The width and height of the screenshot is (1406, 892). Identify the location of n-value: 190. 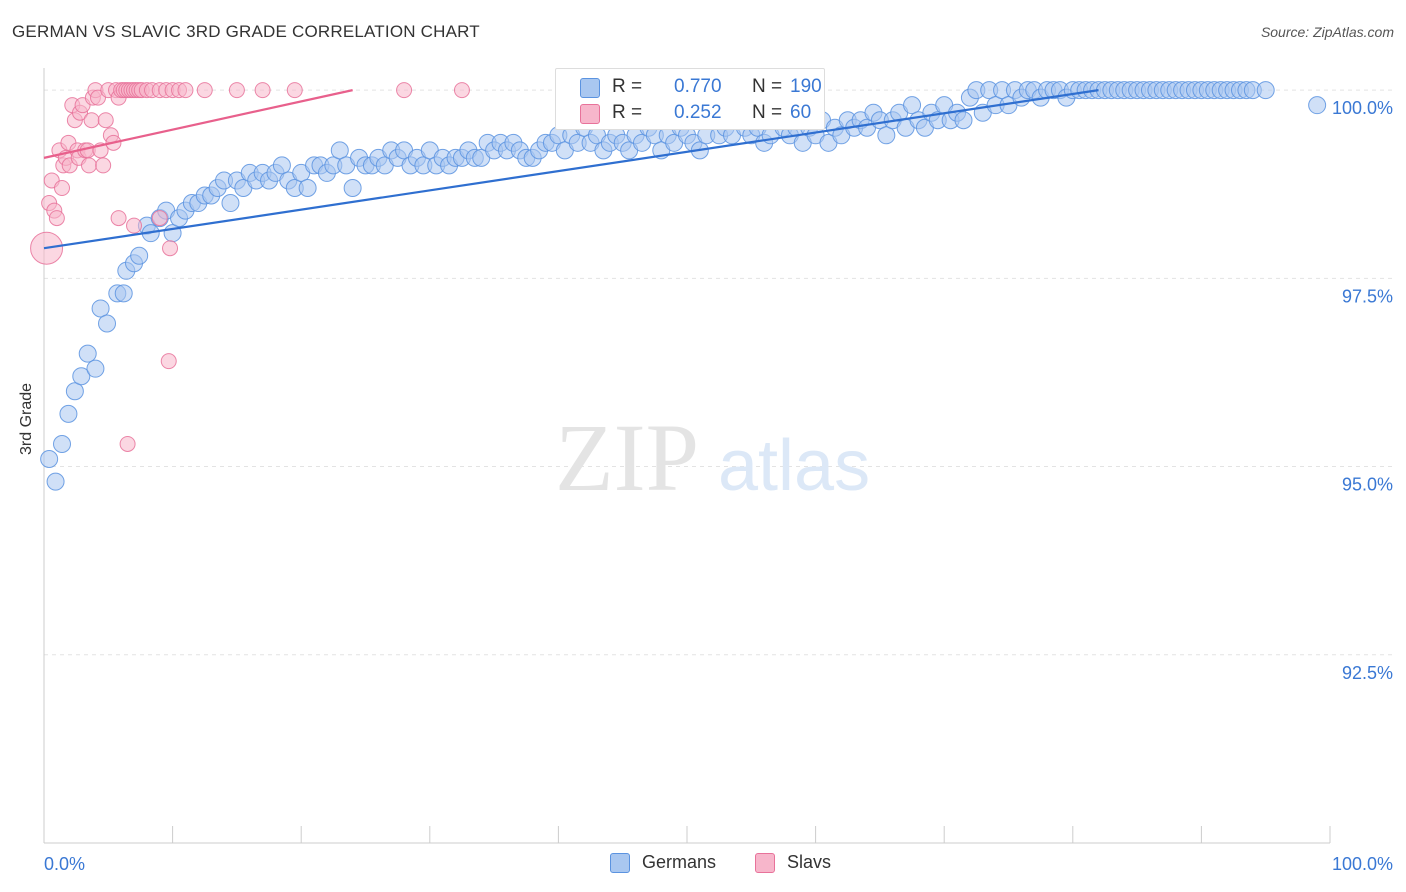
(806, 86).